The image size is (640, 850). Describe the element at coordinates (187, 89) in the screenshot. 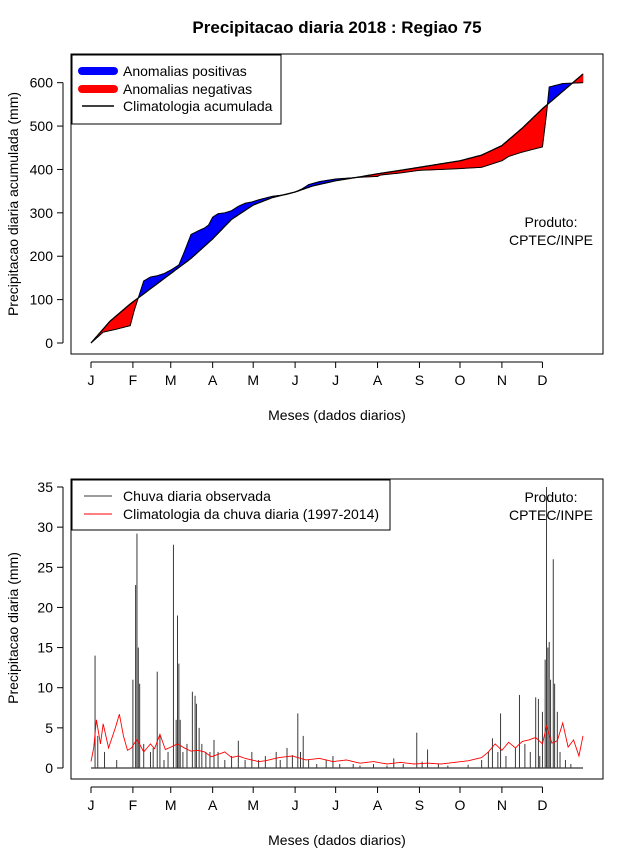

I see `legend-label-negative: Anomalias negativas` at that location.